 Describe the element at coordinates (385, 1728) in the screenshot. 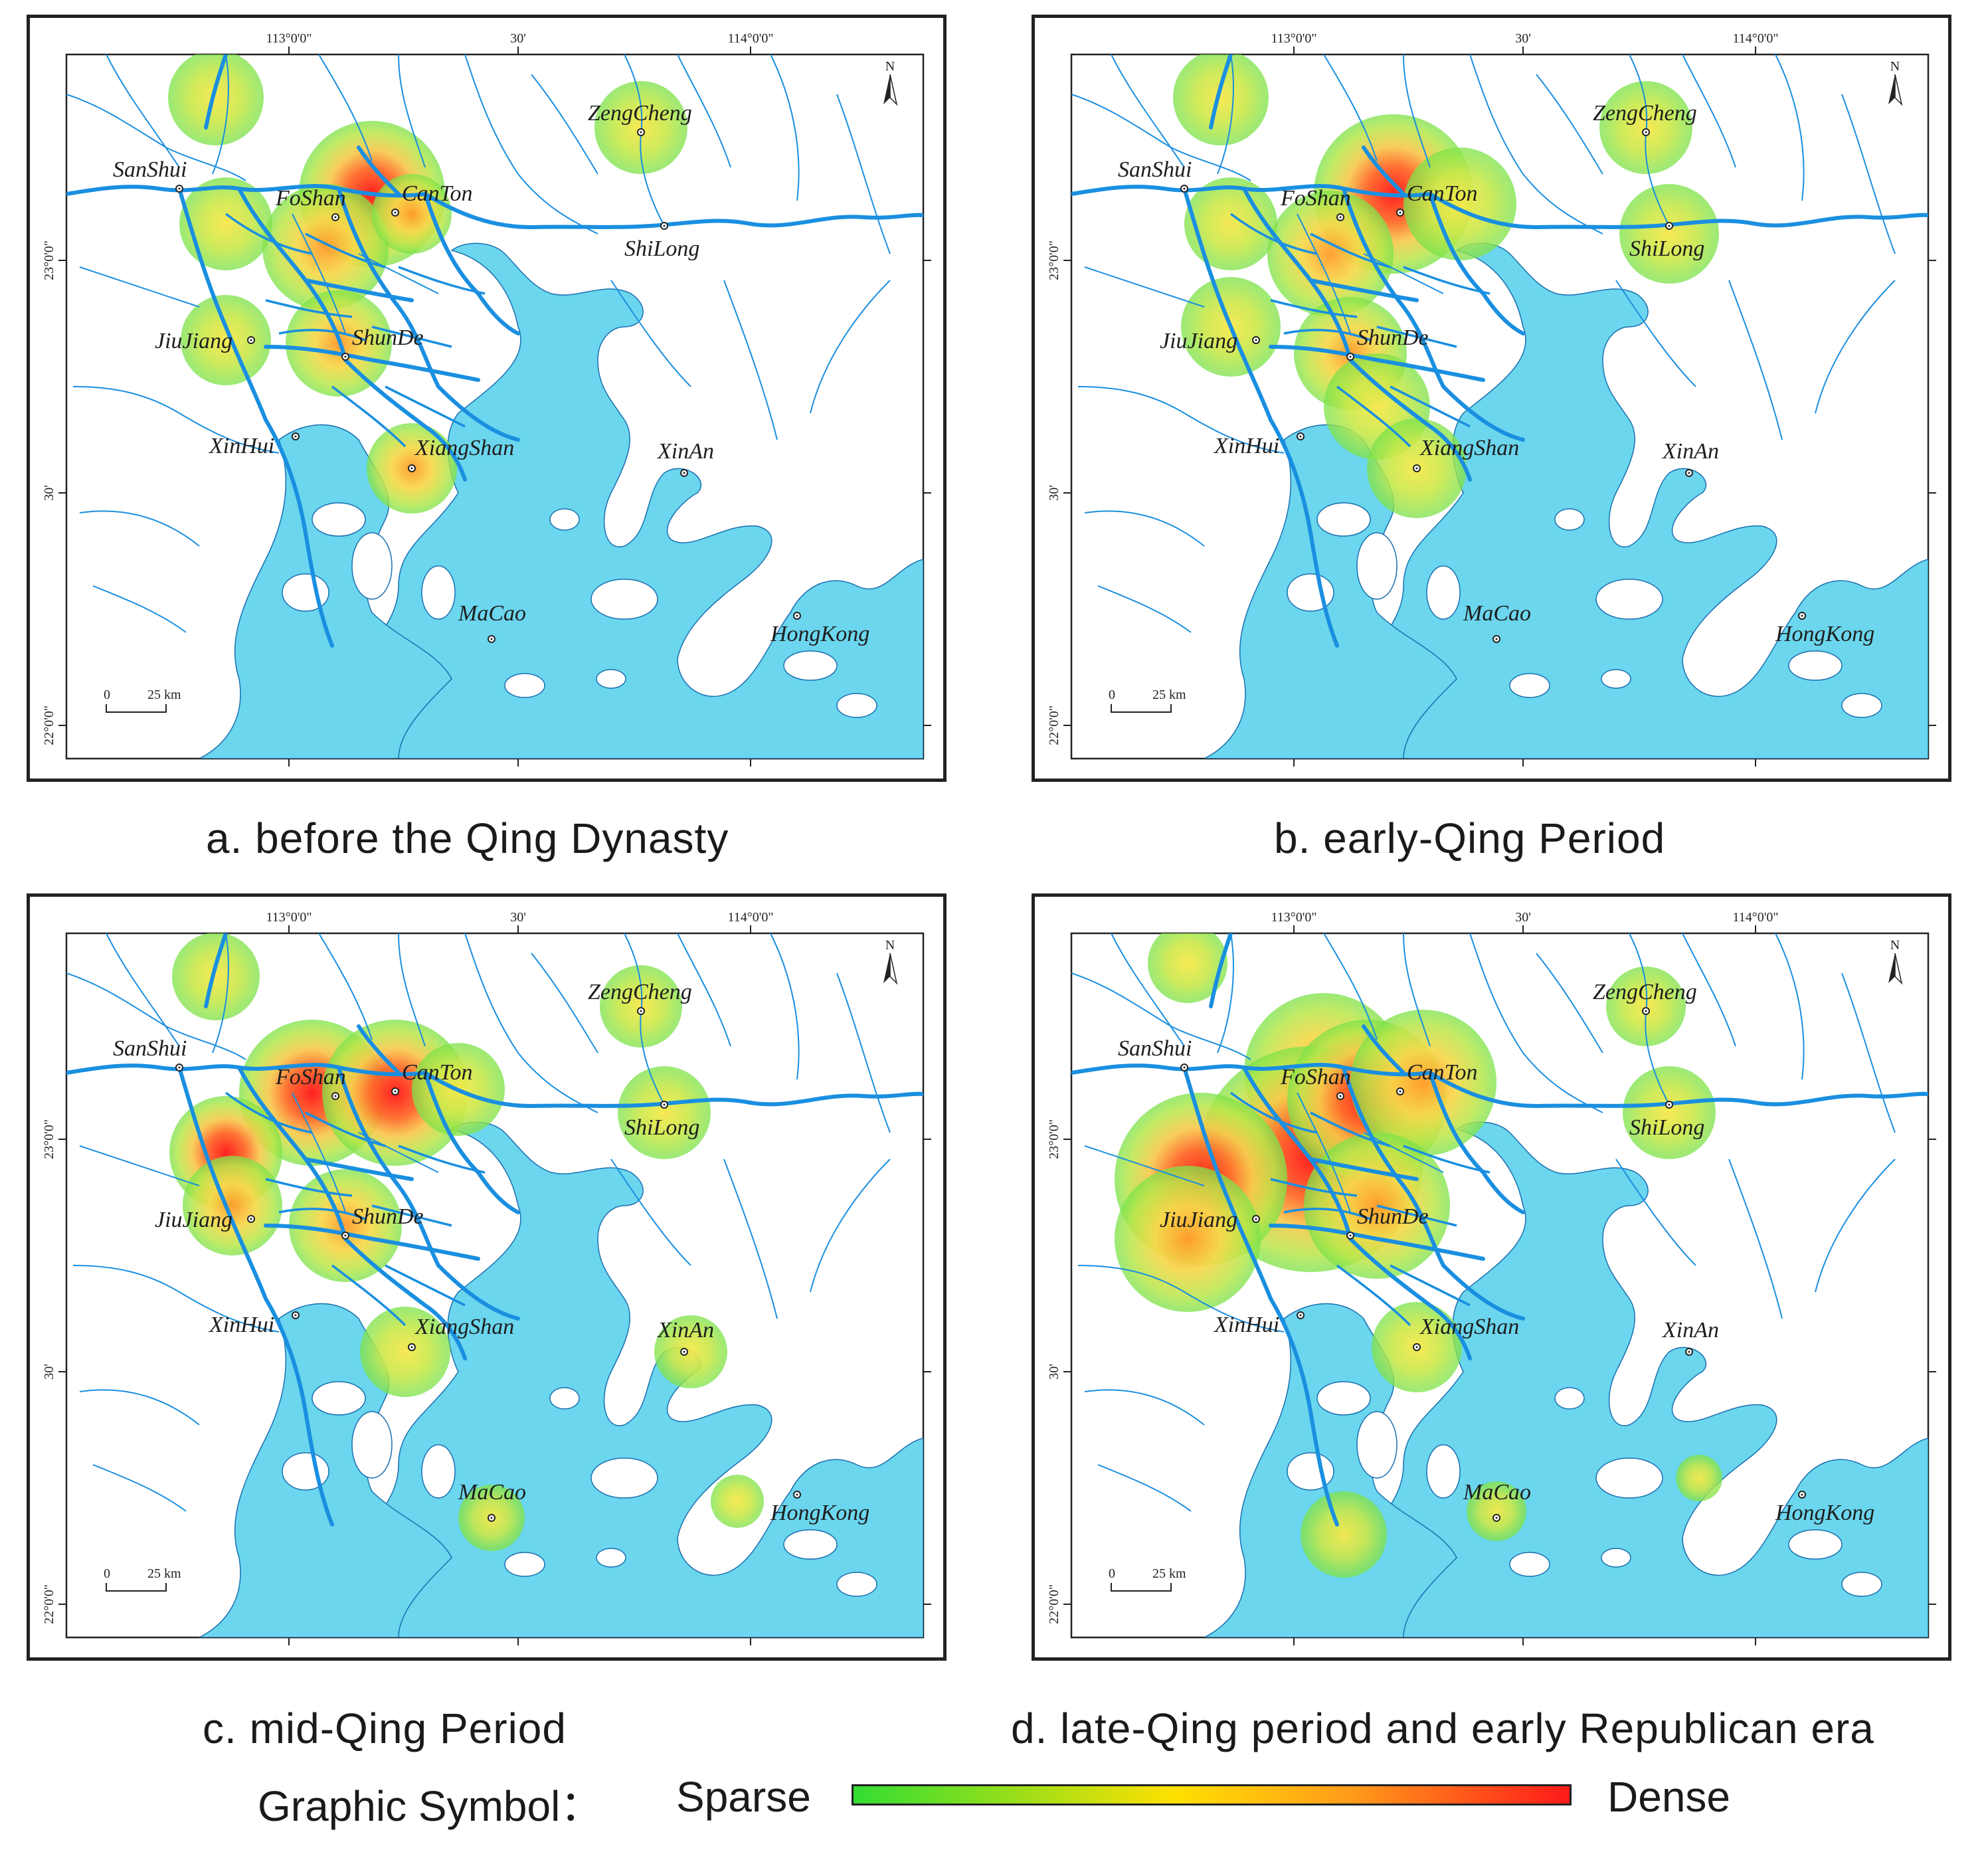

I see `panel-caption-c: c. mid-Qing Period` at that location.